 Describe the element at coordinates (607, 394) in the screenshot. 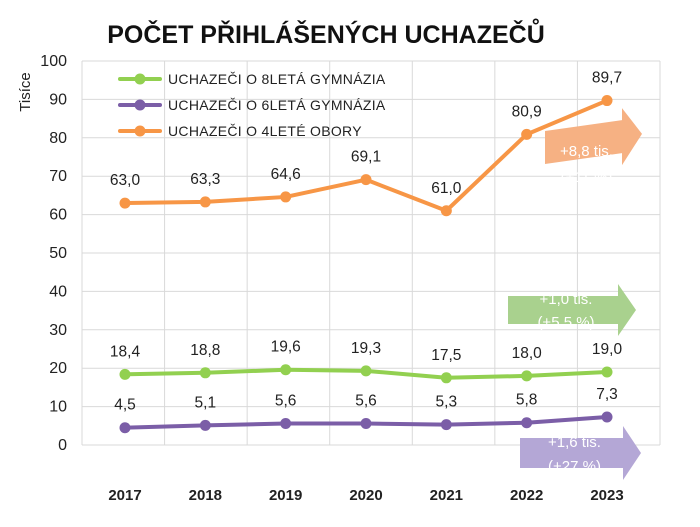

I see `data-label: 7,3` at that location.